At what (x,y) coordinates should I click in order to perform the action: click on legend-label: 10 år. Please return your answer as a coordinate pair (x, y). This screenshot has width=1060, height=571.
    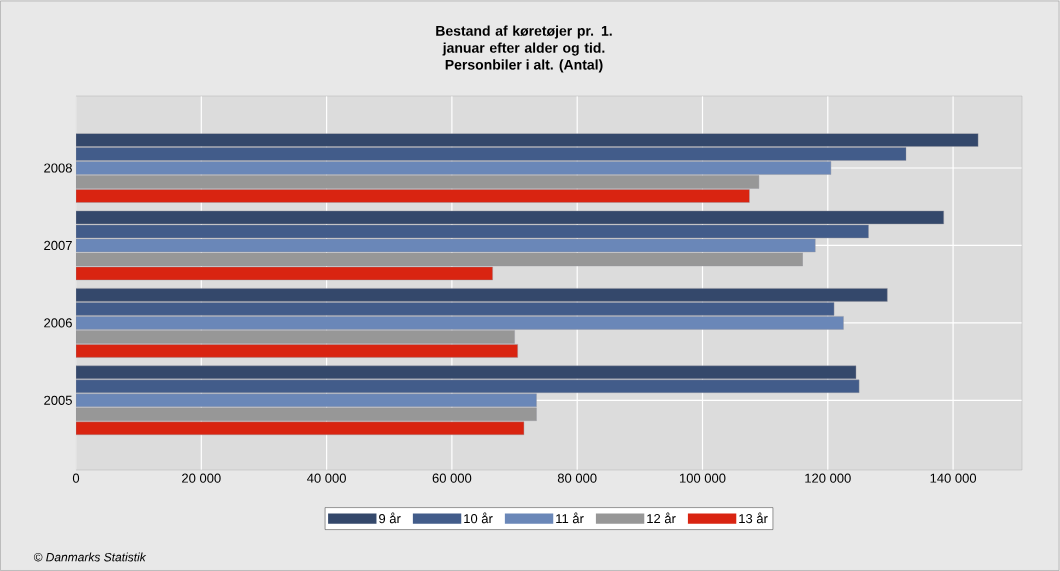
    Looking at the image, I should click on (478, 518).